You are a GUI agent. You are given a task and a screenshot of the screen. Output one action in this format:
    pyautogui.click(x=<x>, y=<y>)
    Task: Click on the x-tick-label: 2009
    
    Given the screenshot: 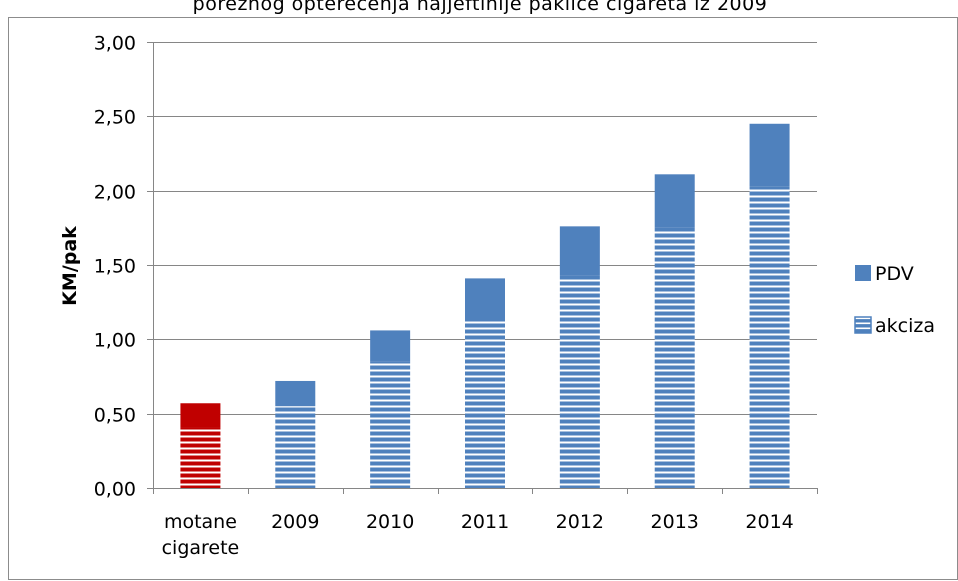 What is the action you would take?
    pyautogui.click(x=295, y=522)
    